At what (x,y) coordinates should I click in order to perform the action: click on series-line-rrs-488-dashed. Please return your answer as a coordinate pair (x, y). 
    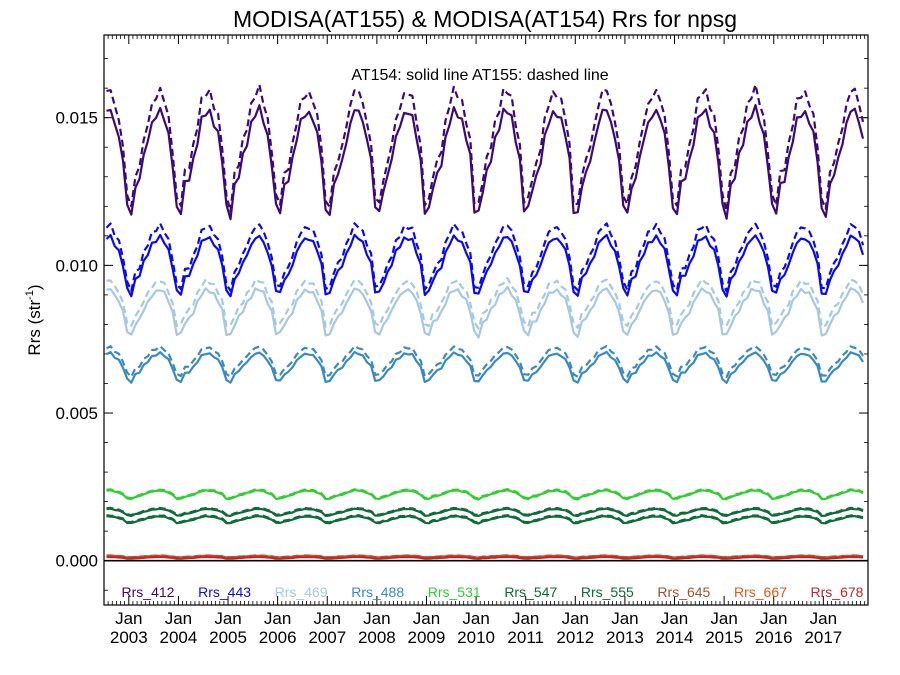
    Looking at the image, I should click on (485, 361).